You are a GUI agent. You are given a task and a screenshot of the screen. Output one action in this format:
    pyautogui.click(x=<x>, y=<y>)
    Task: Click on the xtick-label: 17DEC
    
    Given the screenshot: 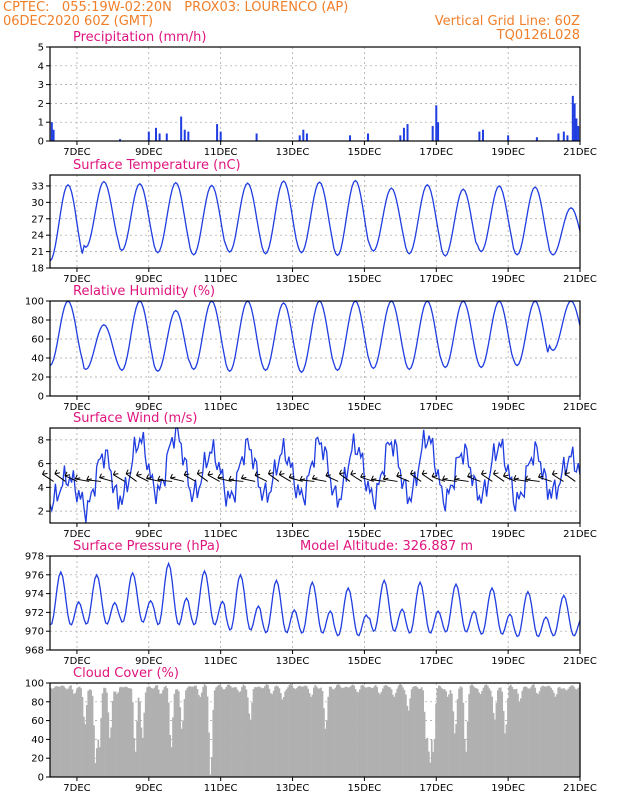 What is the action you would take?
    pyautogui.click(x=436, y=152)
    